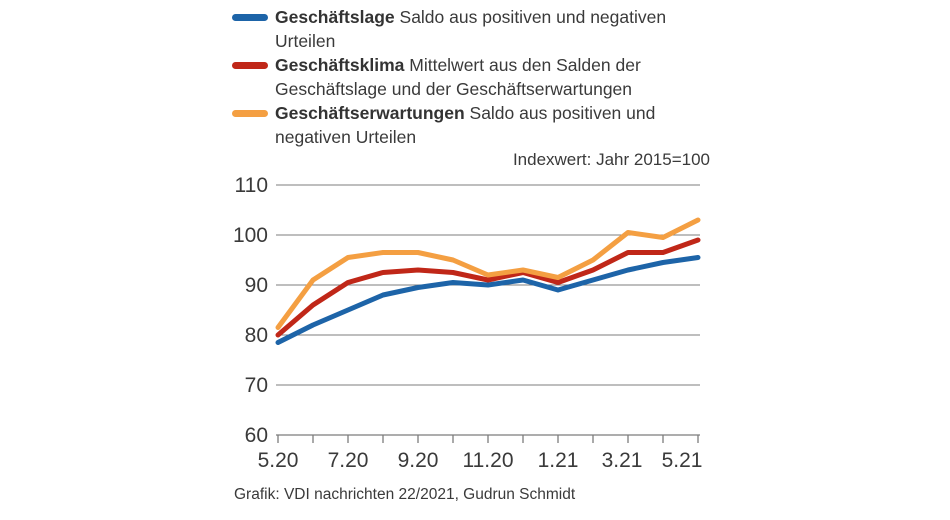 This screenshot has height=520, width=950. I want to click on x-axis-label: 11.20, so click(488, 460).